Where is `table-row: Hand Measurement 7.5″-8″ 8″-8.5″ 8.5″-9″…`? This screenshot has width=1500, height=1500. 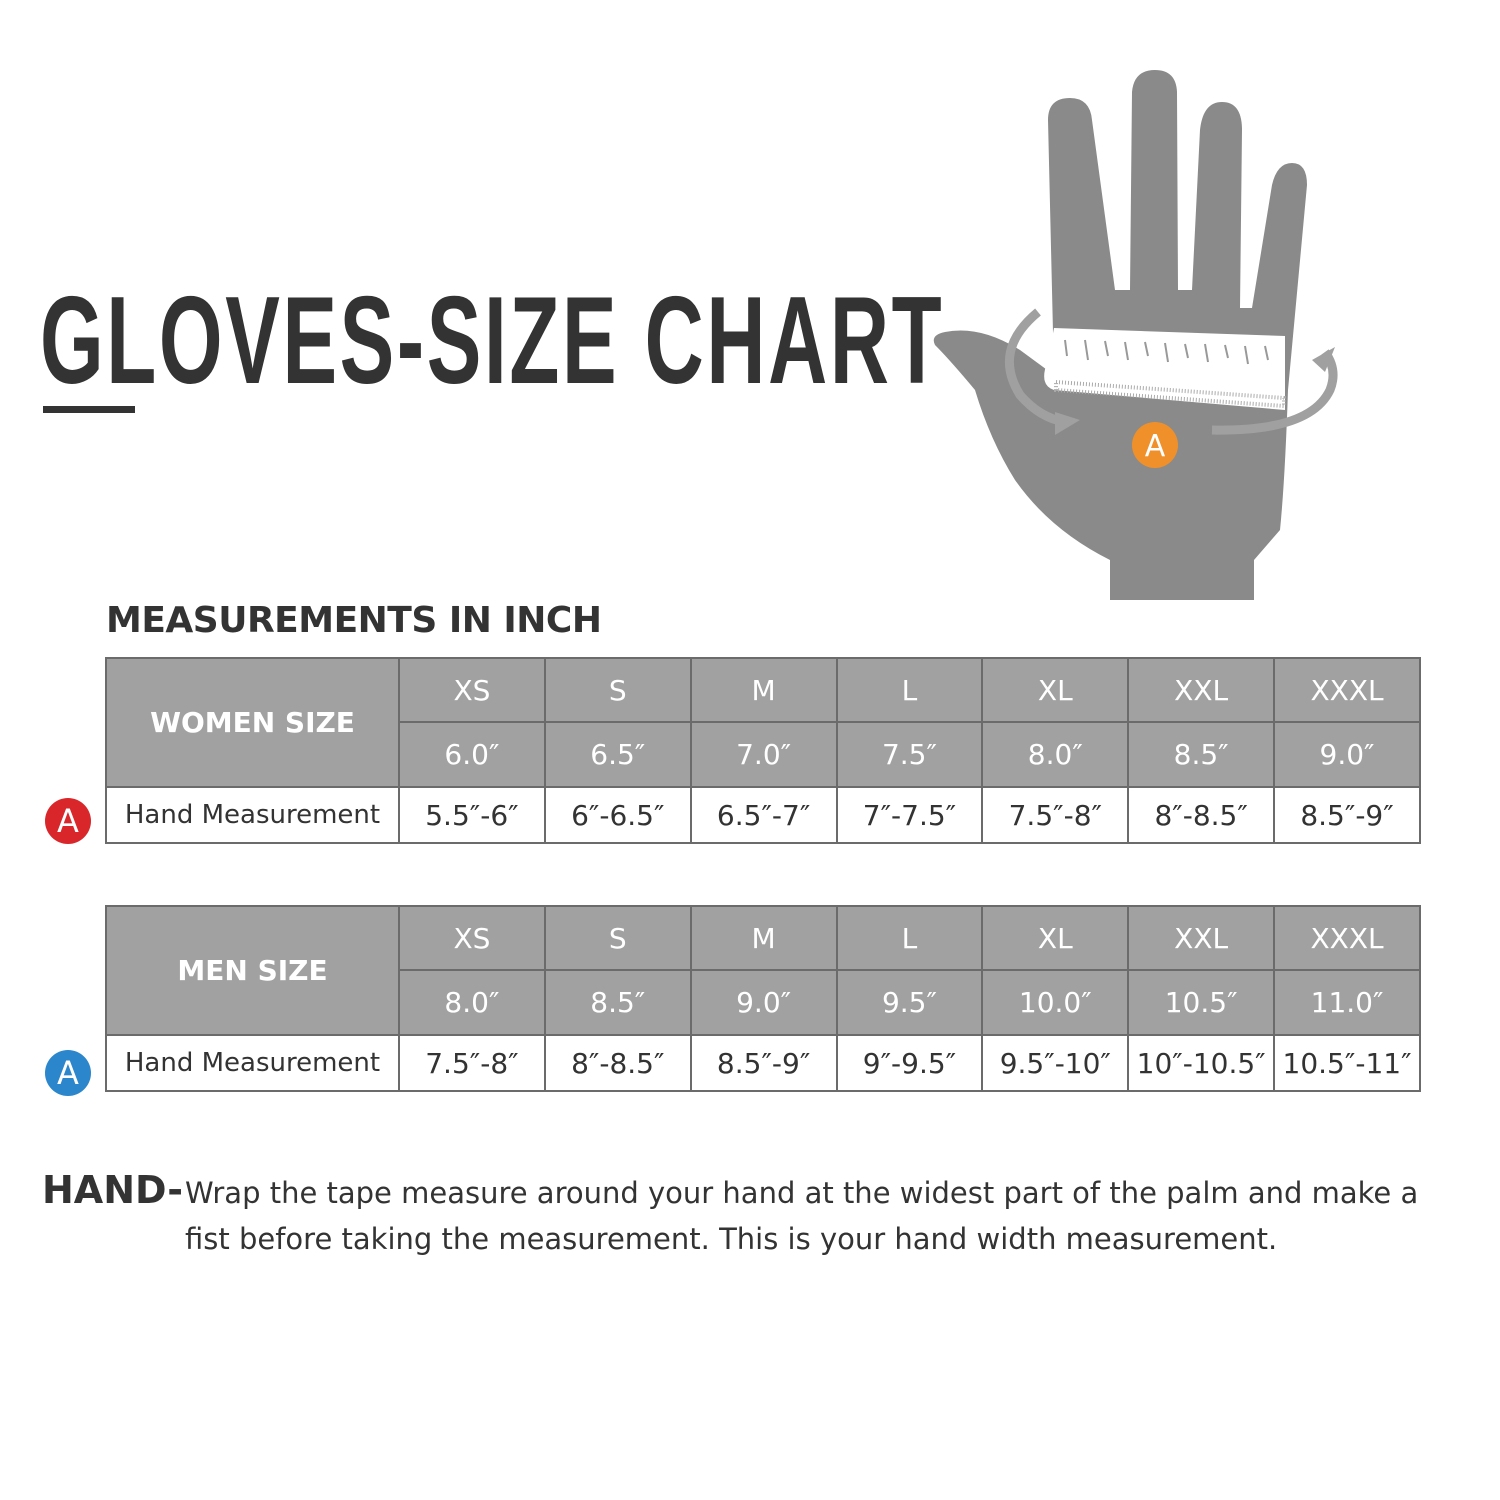 table-row: Hand Measurement 7.5″-8″ 8″-8.5″ 8.5″-9″… is located at coordinates (763, 1063).